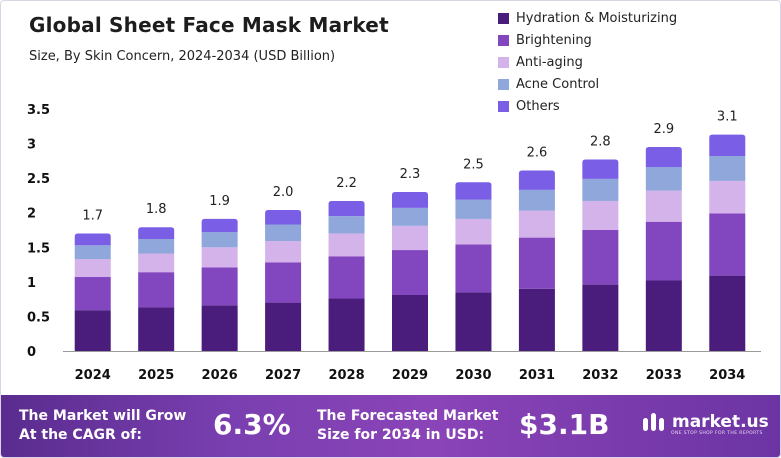 This screenshot has height=458, width=781. I want to click on legend-item-acne-control: Acne Control, so click(587, 84).